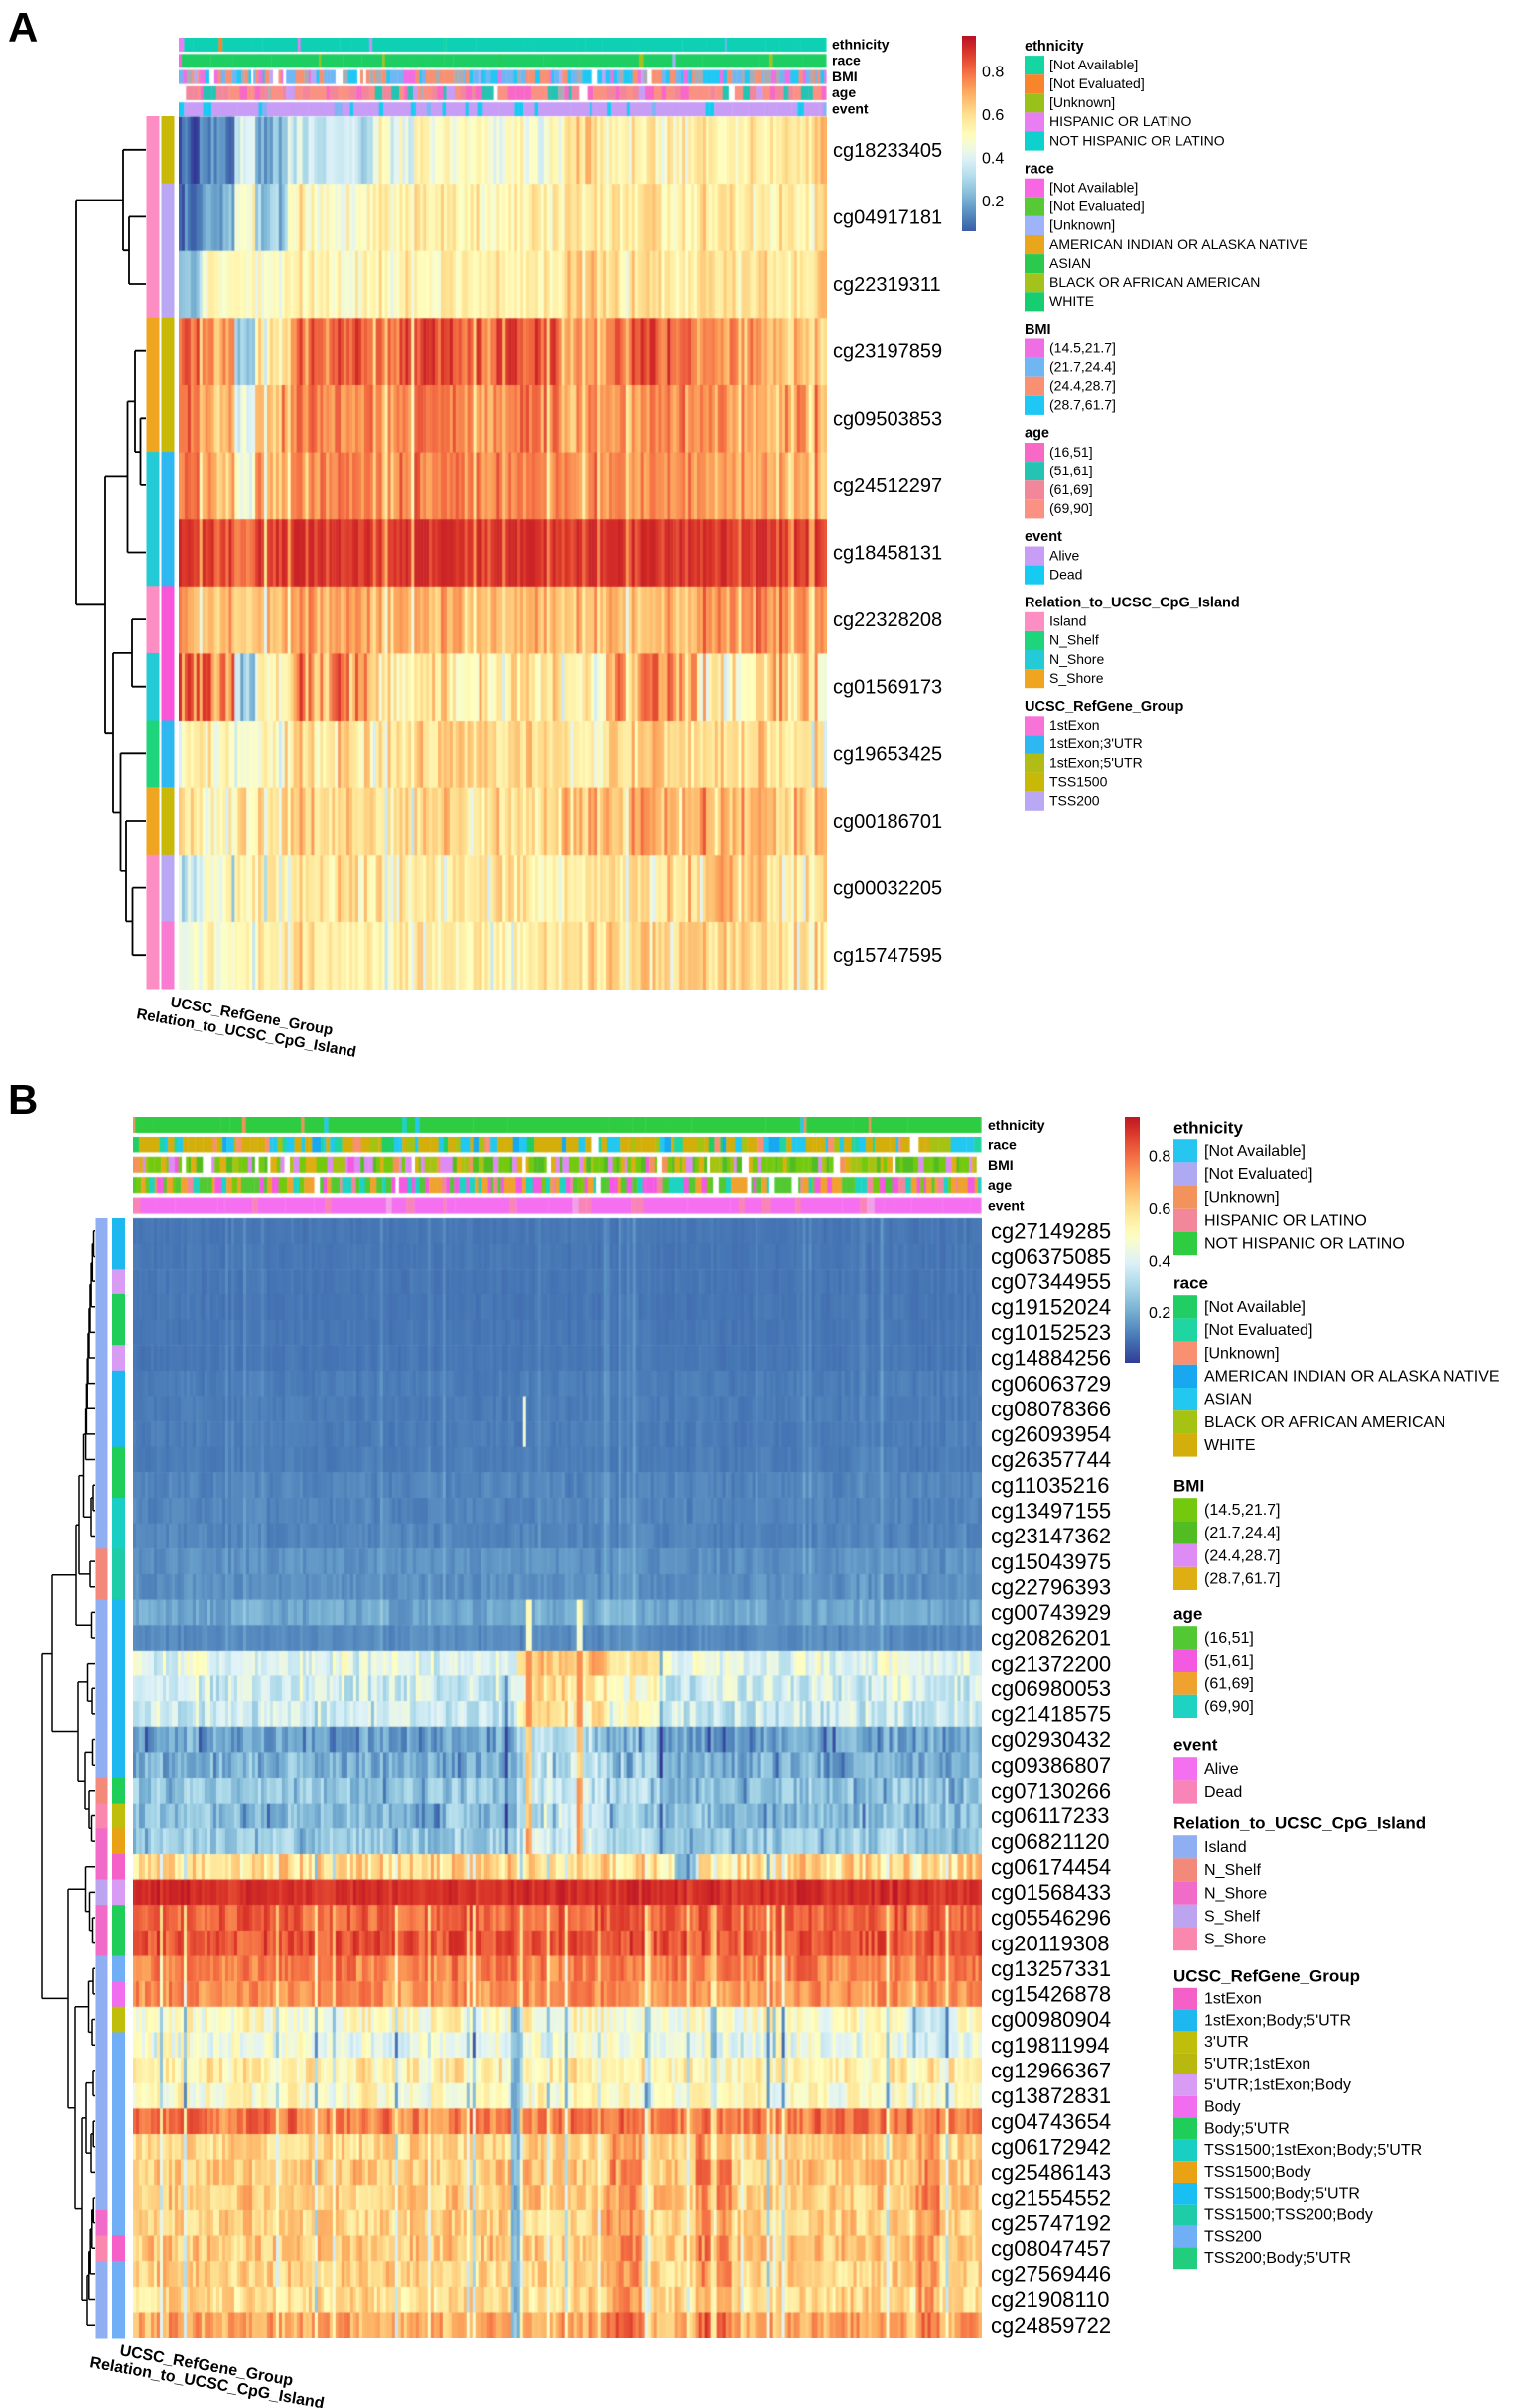 This screenshot has height=2408, width=1513. Describe the element at coordinates (887, 956) in the screenshot. I see `svg-text: cg15747595` at that location.